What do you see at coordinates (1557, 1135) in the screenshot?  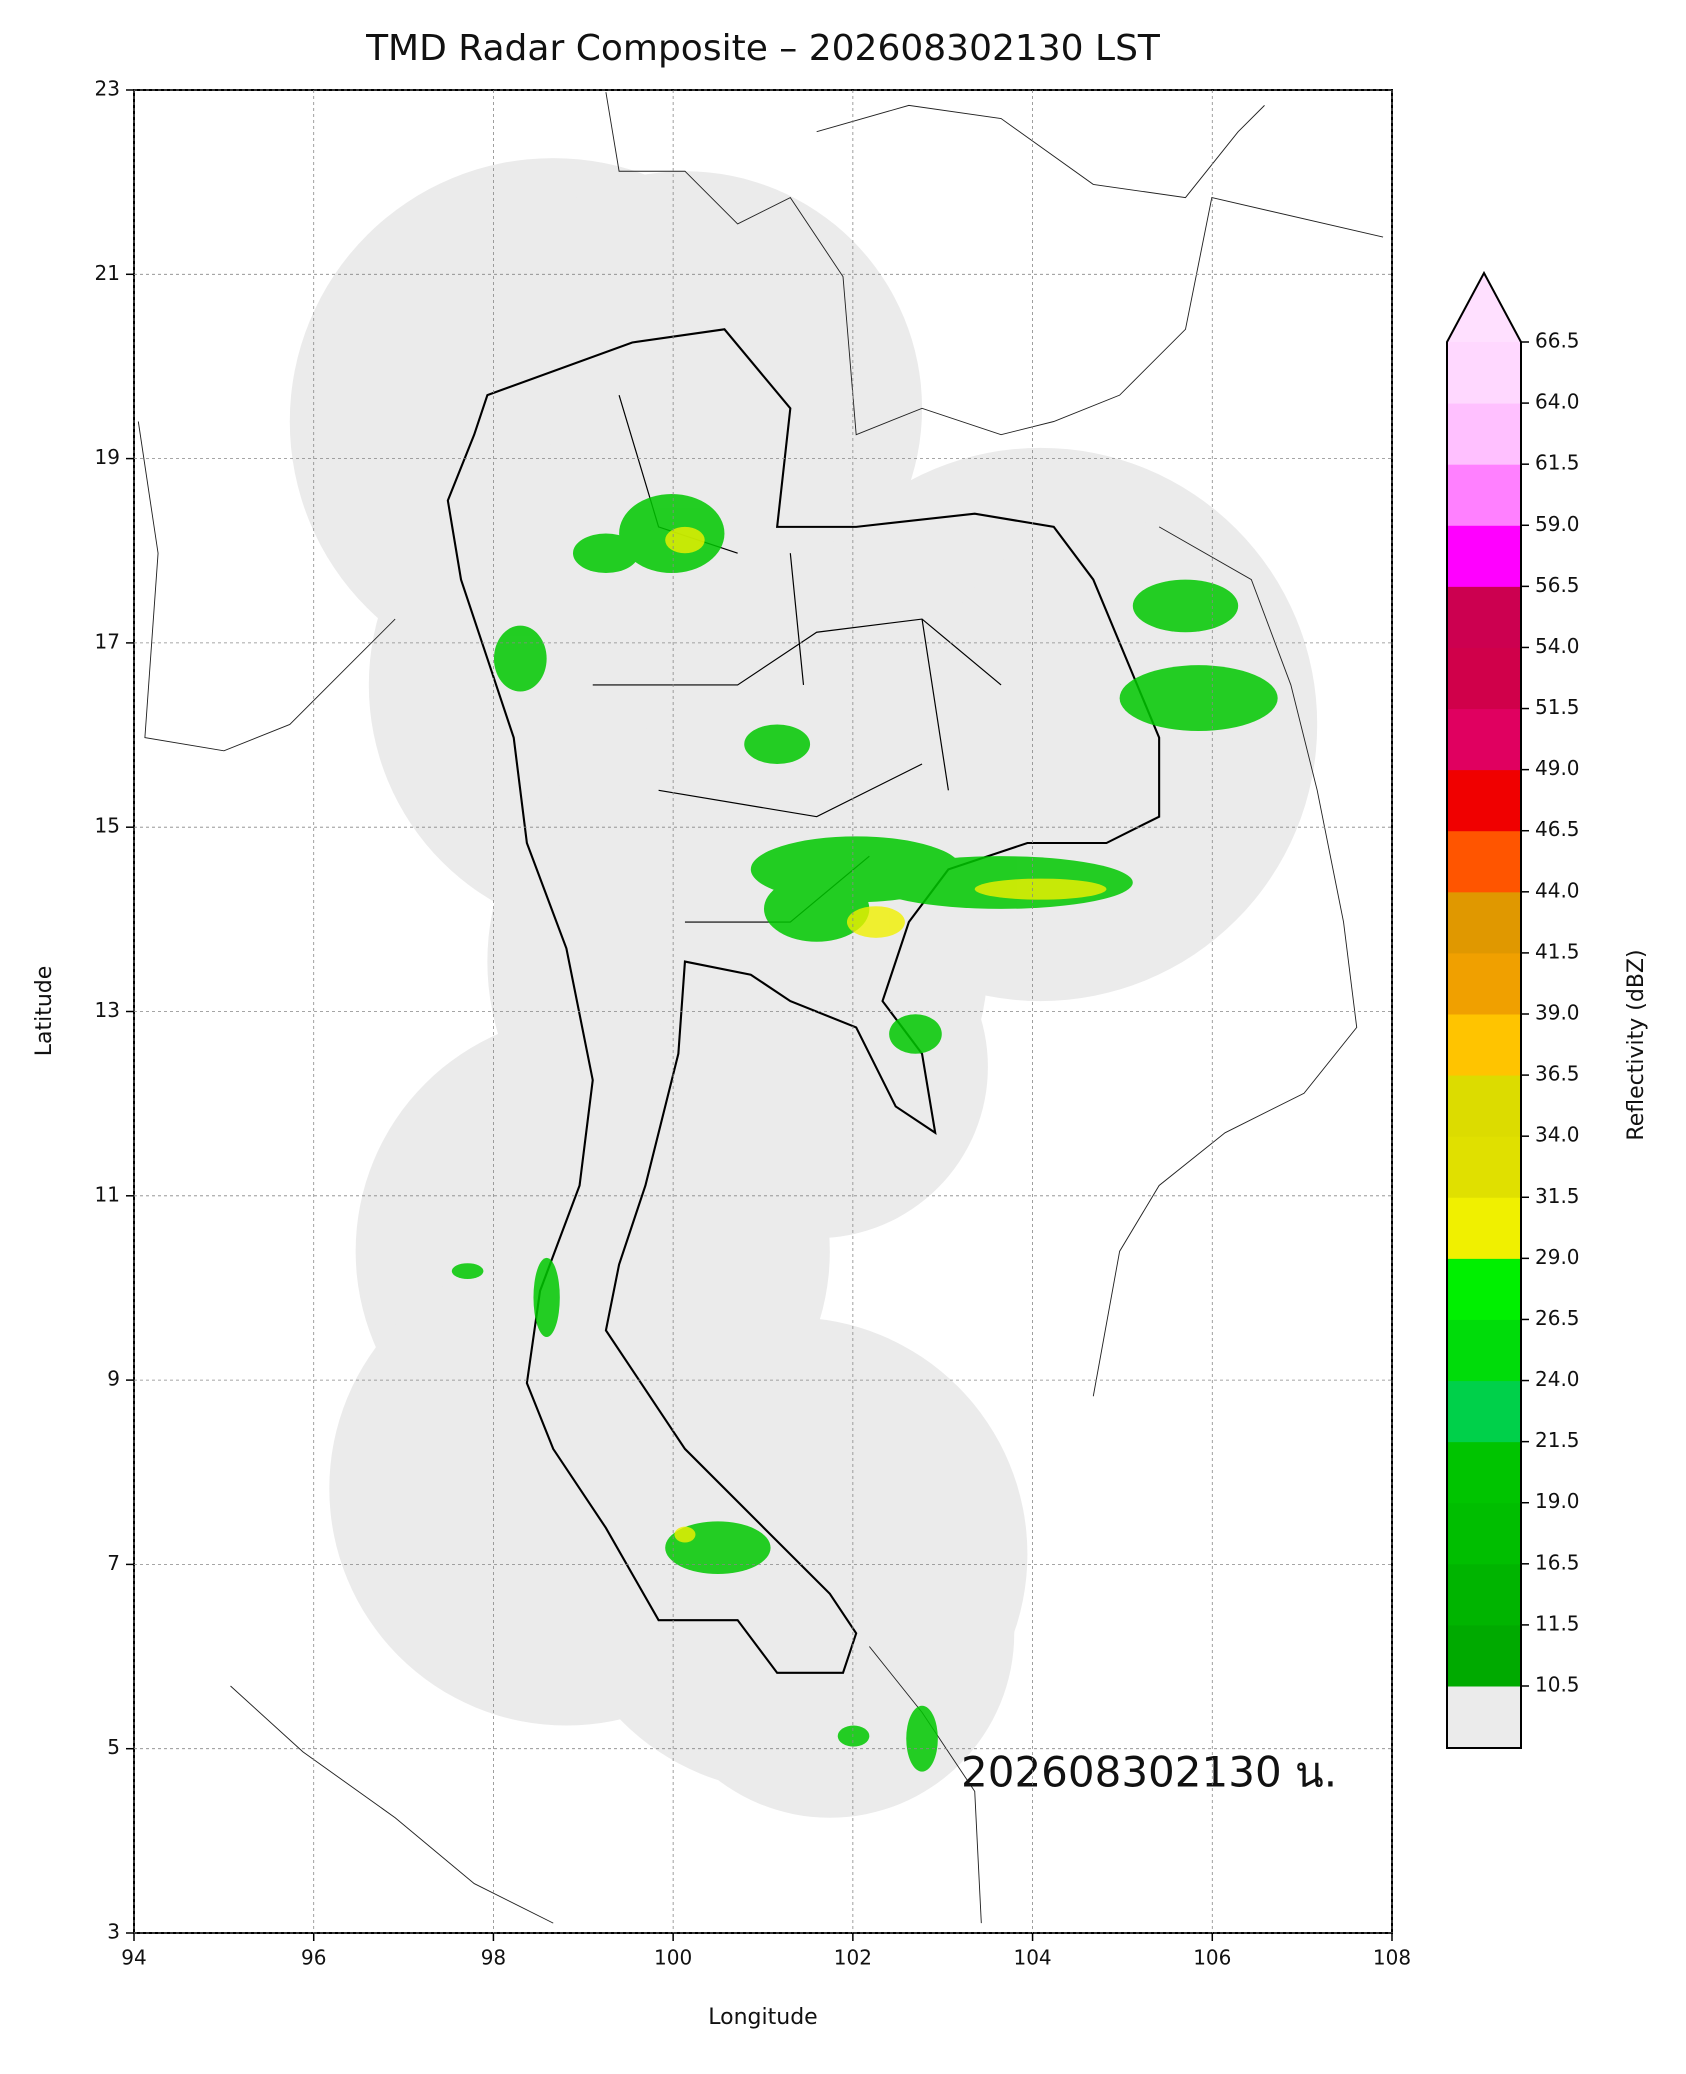 I see `colorbar-tick-label: 34.0` at bounding box center [1557, 1135].